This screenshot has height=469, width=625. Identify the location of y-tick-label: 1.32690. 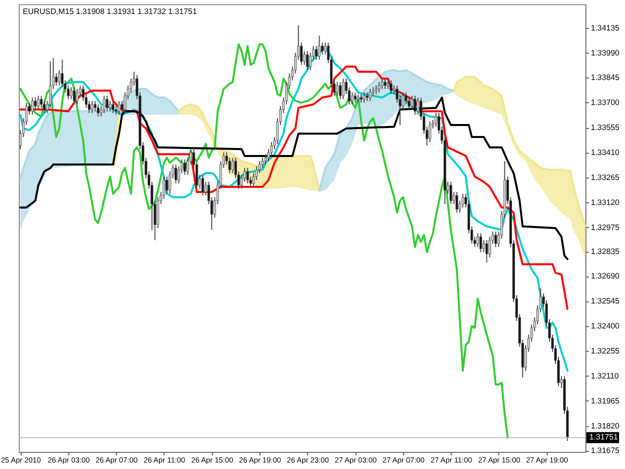
(605, 276).